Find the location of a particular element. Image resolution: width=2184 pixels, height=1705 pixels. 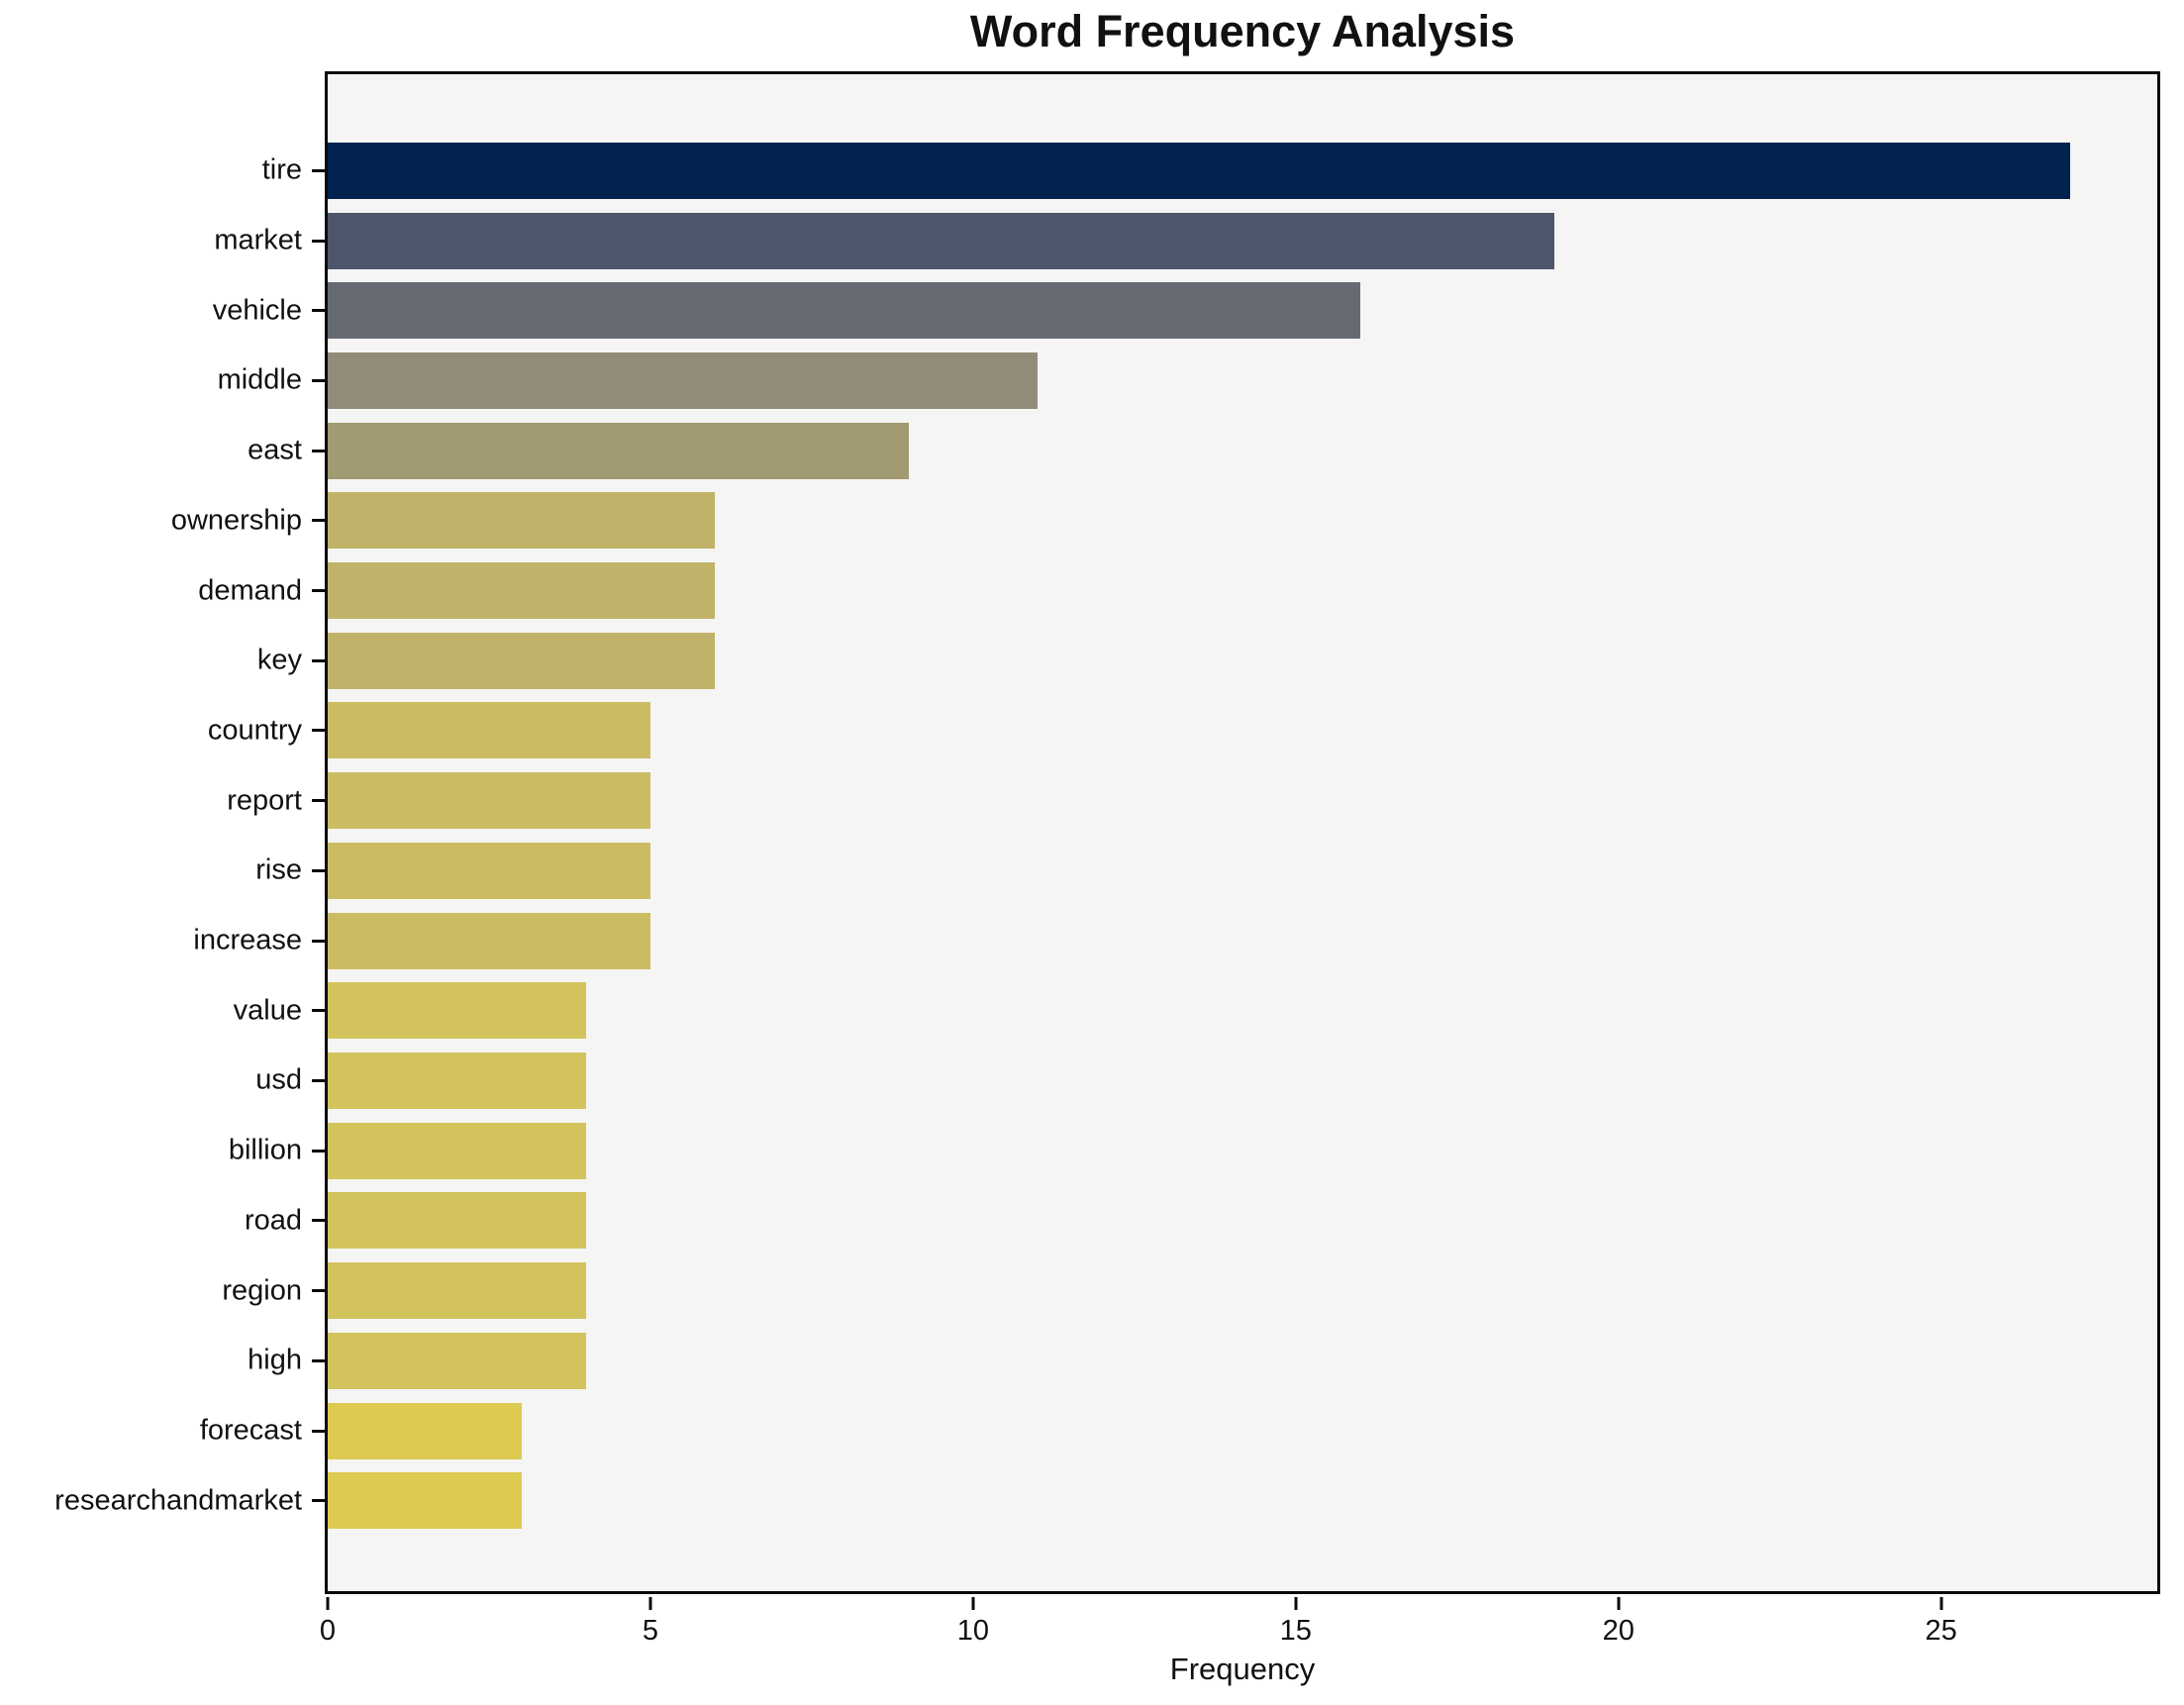

bar-row: researchandmarket is located at coordinates (1105, 1500).